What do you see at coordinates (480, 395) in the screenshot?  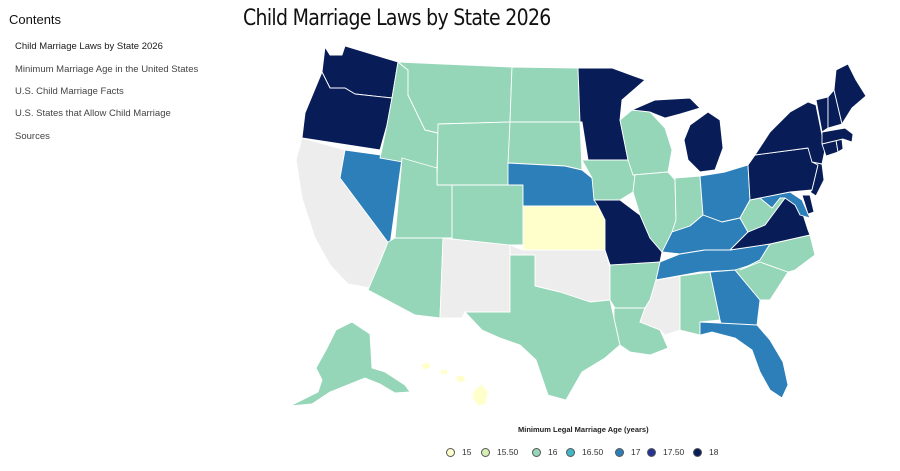 I see `state-HI` at bounding box center [480, 395].